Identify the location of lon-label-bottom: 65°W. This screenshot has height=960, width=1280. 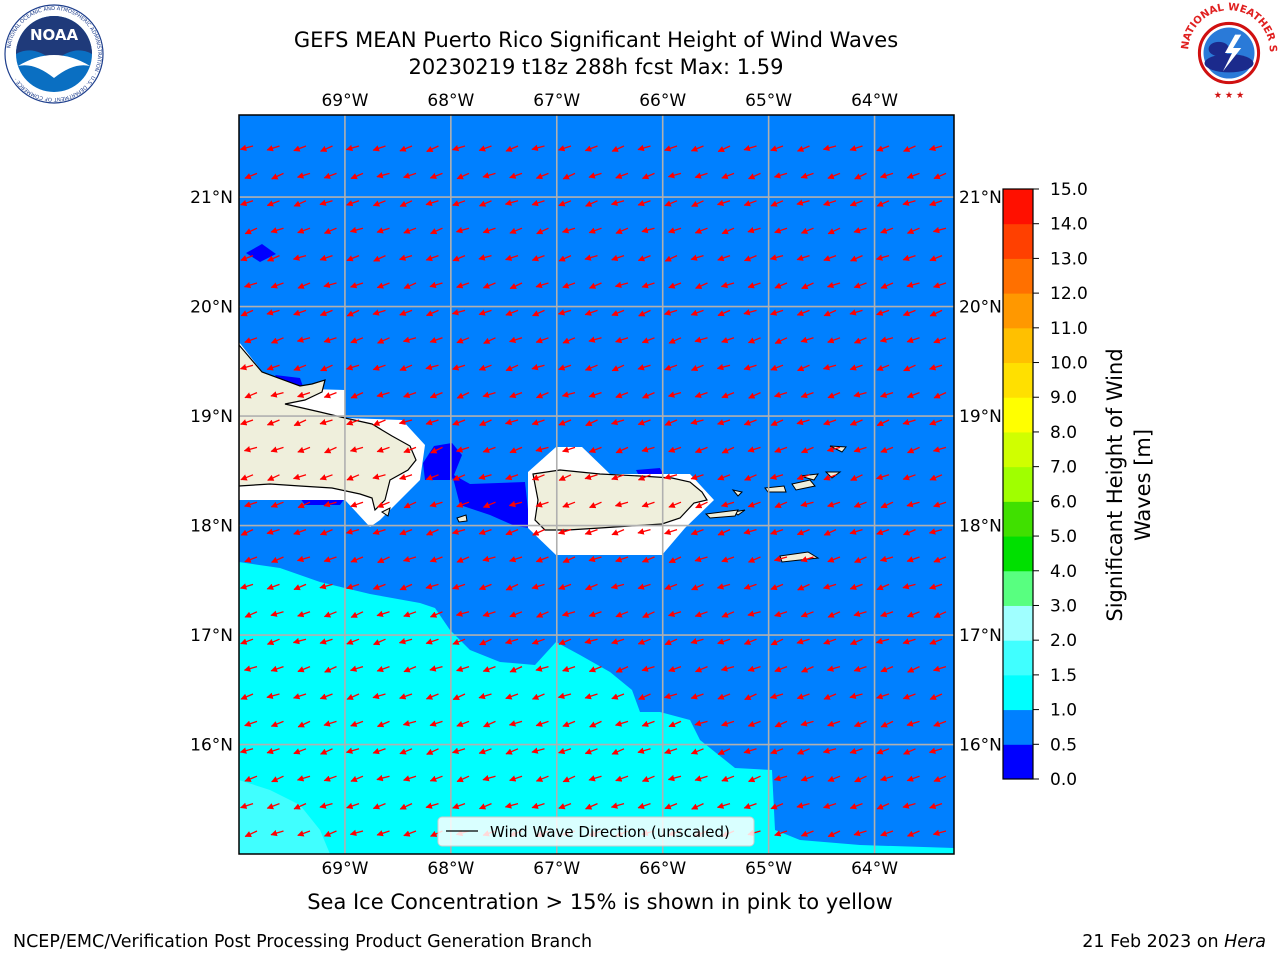
(768, 869).